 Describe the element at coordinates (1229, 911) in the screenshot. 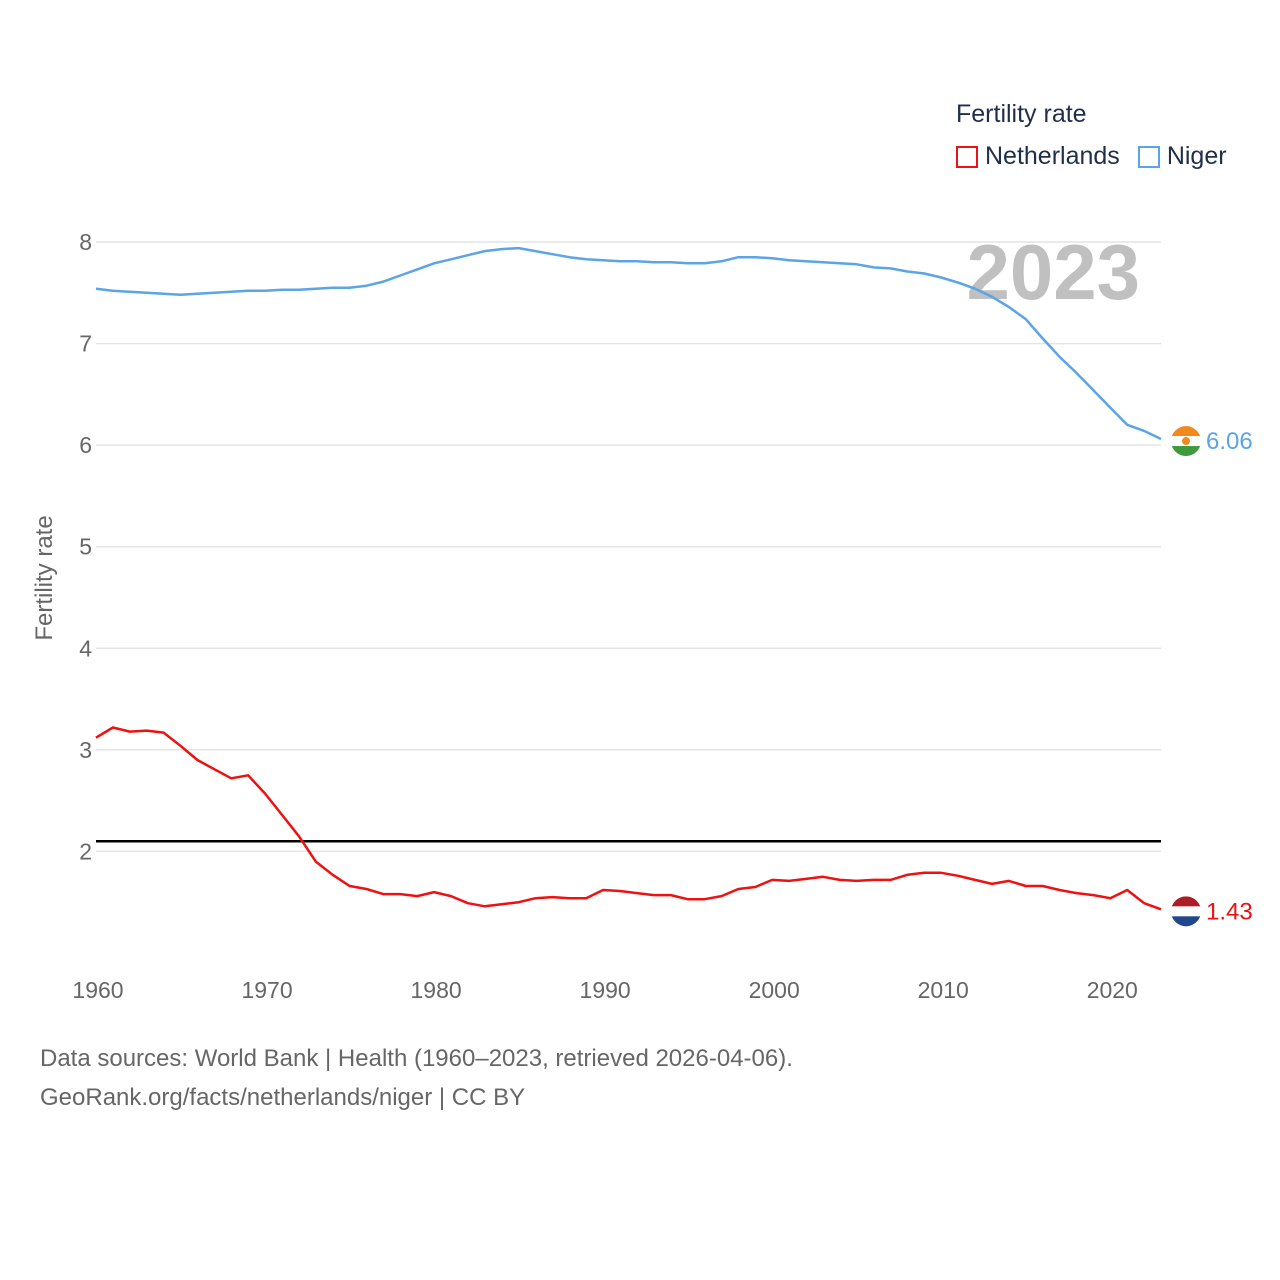

I see `end-label-netherlands: 1.43` at that location.